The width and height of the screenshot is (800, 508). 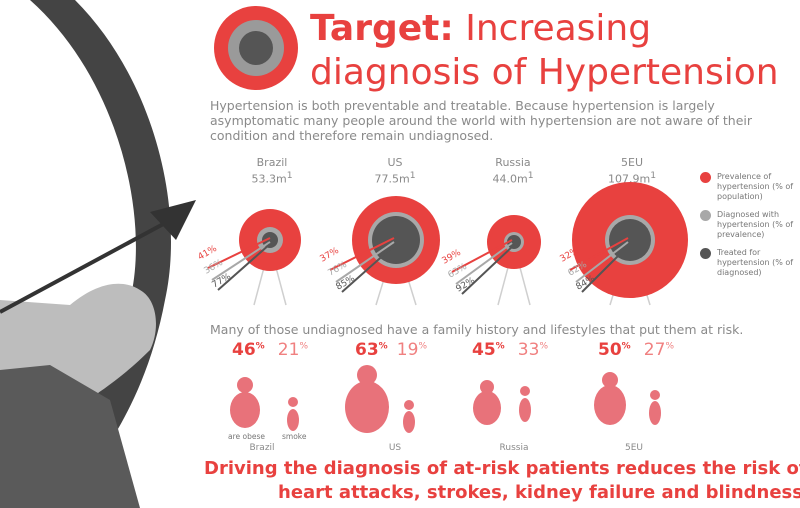 I want to click on risk-us: 63% 19%, so click(x=391, y=350).